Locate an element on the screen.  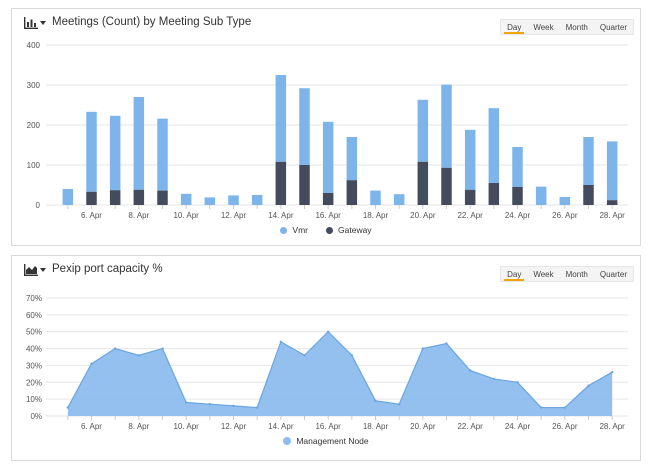
y-tick-label: 300 is located at coordinates (34, 85).